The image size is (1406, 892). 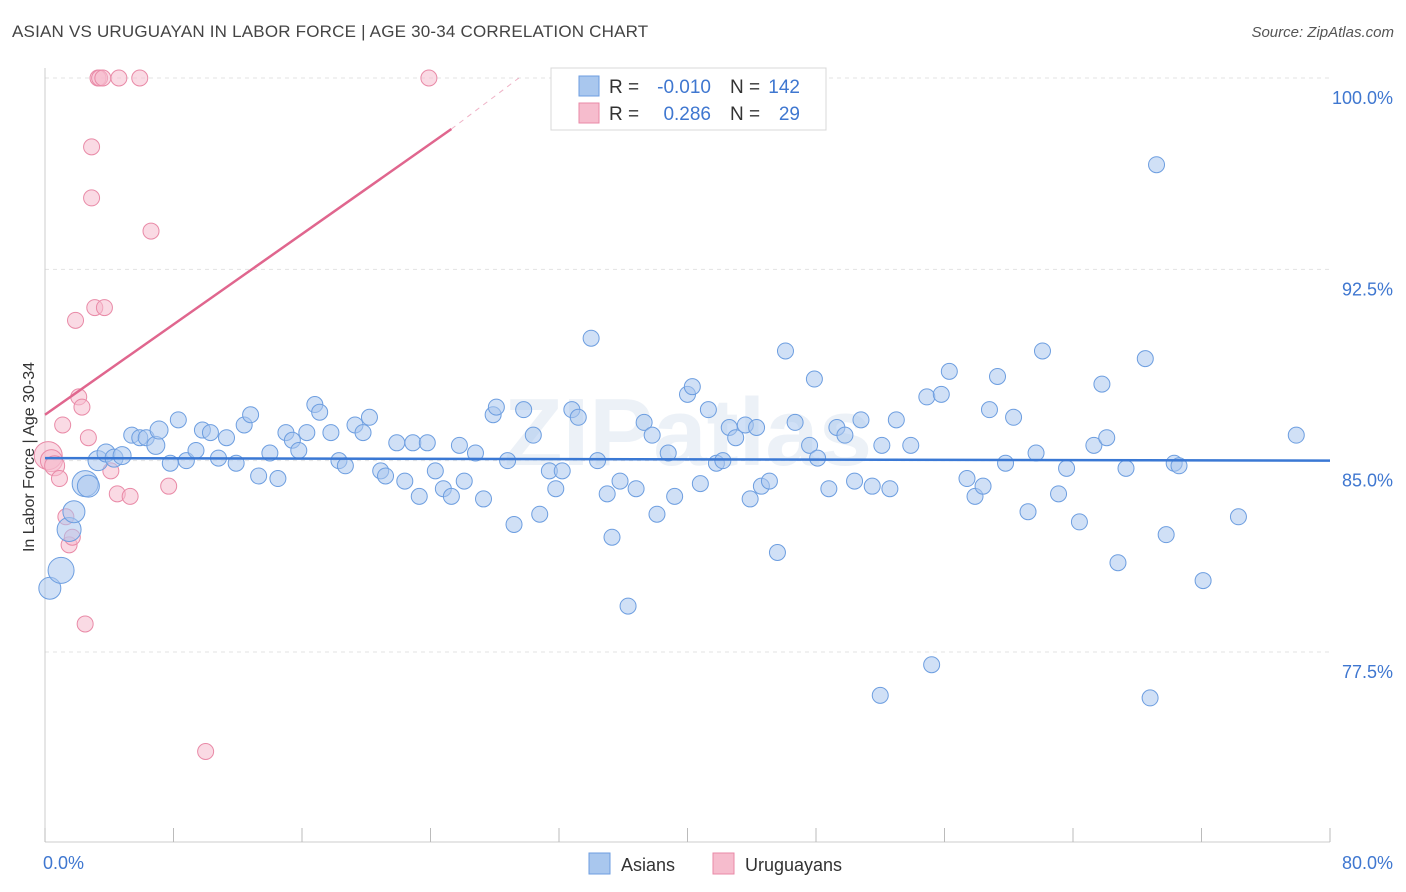 What do you see at coordinates (648, 865) in the screenshot?
I see `legend-label-asians: Asians` at bounding box center [648, 865].